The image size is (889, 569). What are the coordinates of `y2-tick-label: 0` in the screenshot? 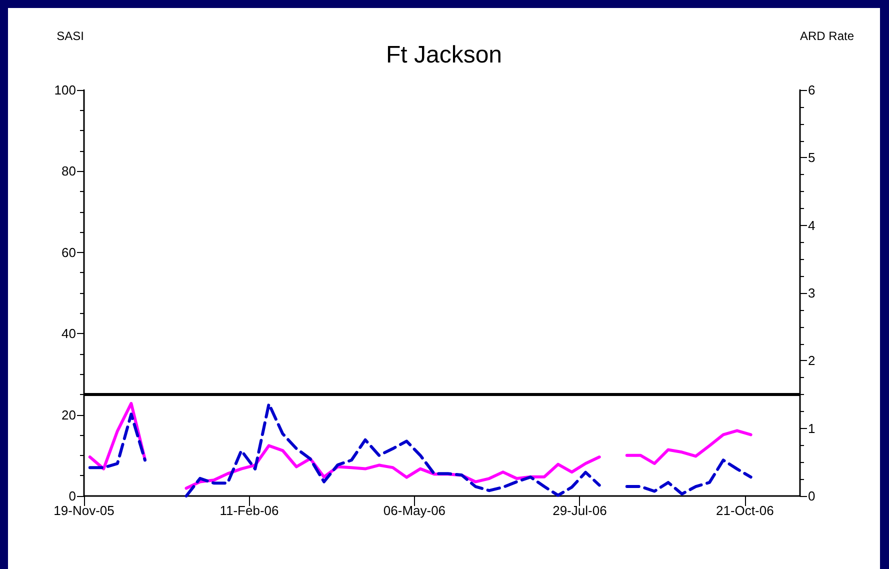 It's located at (812, 496).